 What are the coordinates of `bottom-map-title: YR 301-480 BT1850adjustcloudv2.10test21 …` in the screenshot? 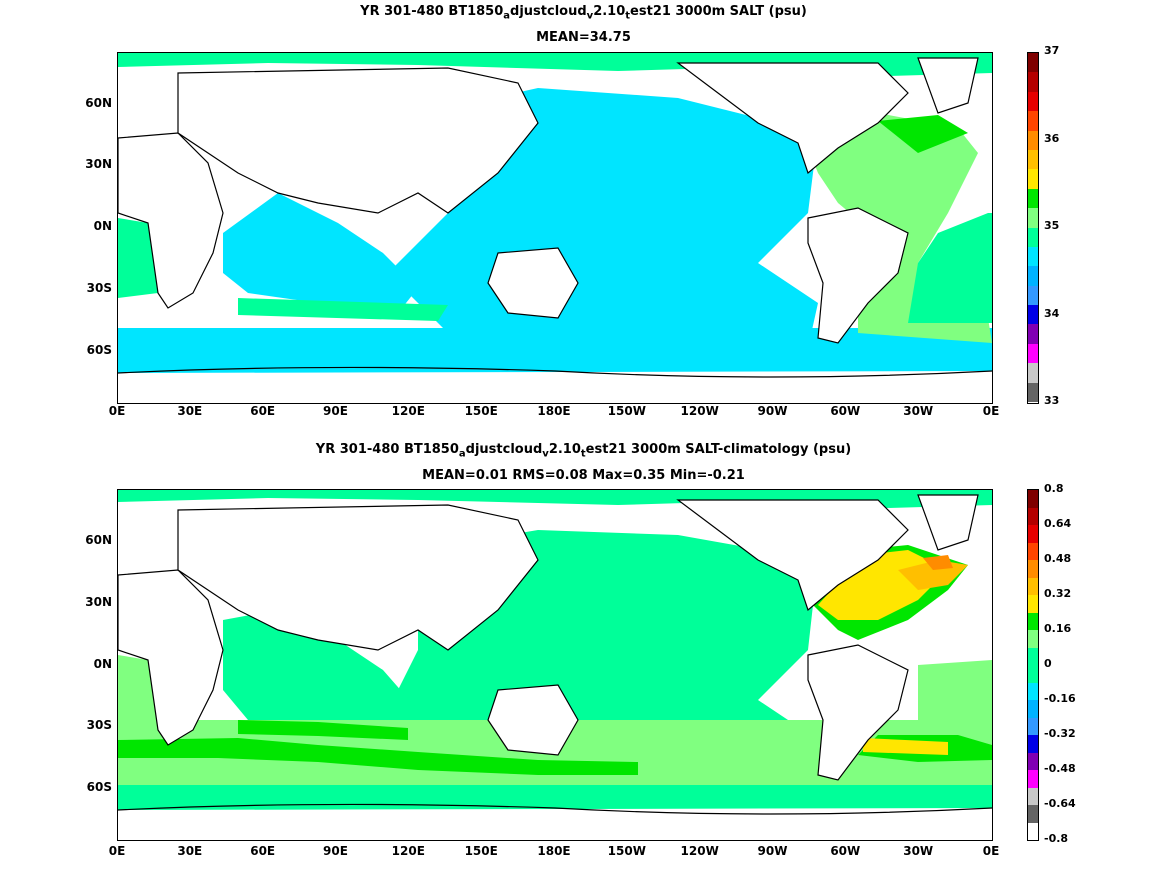 It's located at (583, 451).